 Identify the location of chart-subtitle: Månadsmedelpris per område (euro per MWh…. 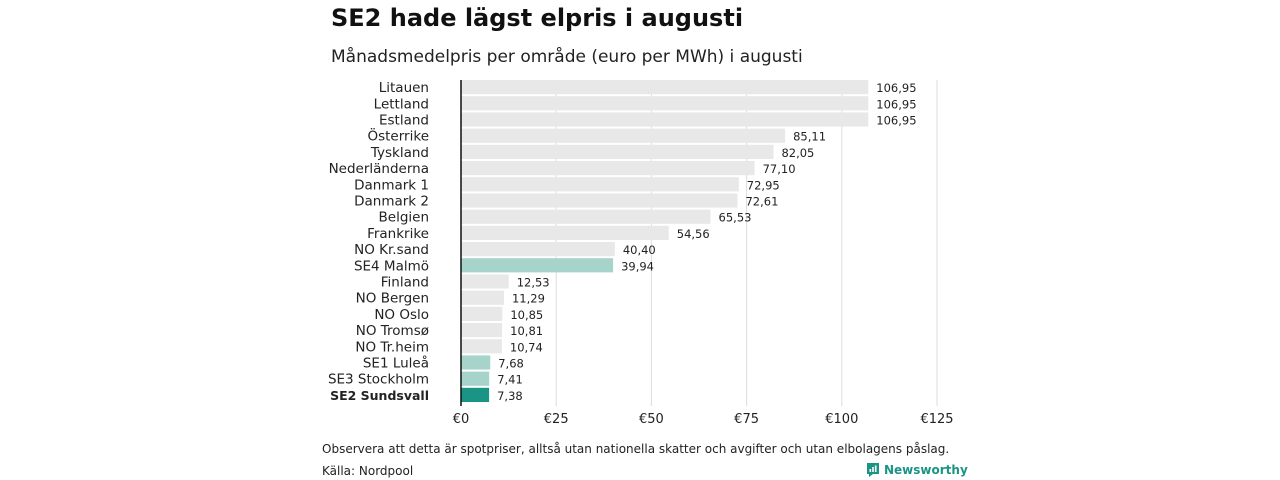
(567, 57).